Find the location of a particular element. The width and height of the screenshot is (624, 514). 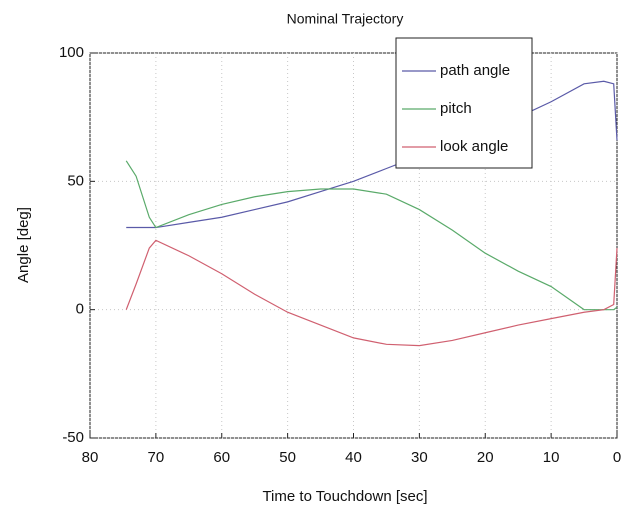

x-axis-label: Time to Touchdown [sec] is located at coordinates (344, 496).